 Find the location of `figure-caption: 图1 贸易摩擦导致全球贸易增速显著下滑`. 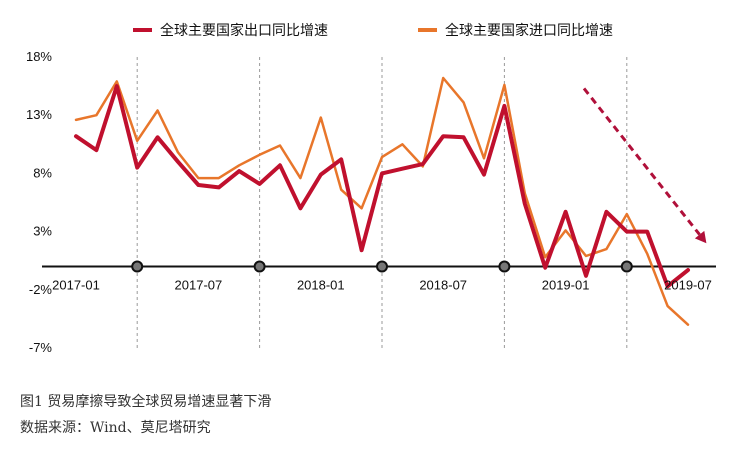

figure-caption: 图1 贸易摩擦导致全球贸易增速显著下滑 is located at coordinates (146, 402).